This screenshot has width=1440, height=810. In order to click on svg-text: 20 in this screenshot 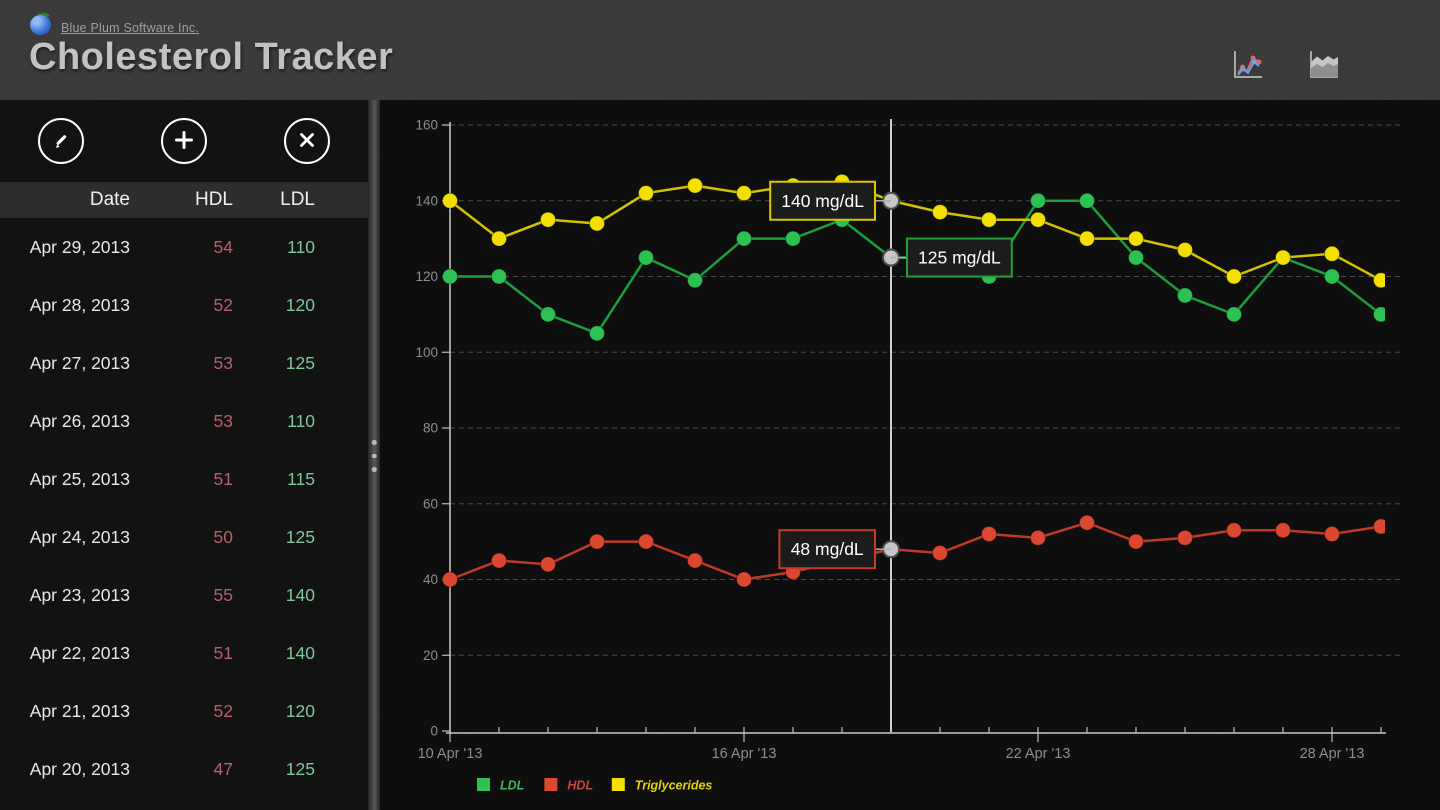, I will do `click(430, 655)`.